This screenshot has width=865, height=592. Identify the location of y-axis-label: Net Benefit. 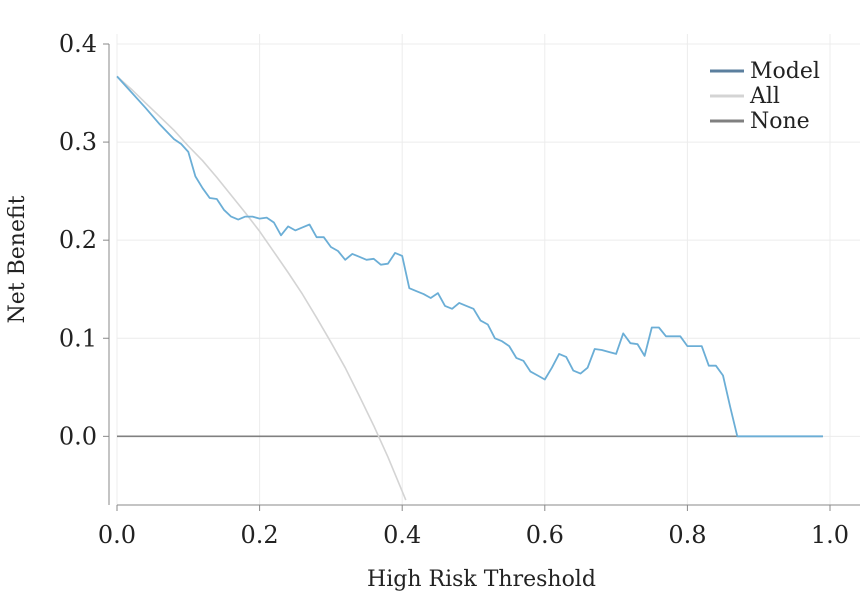
(17, 259).